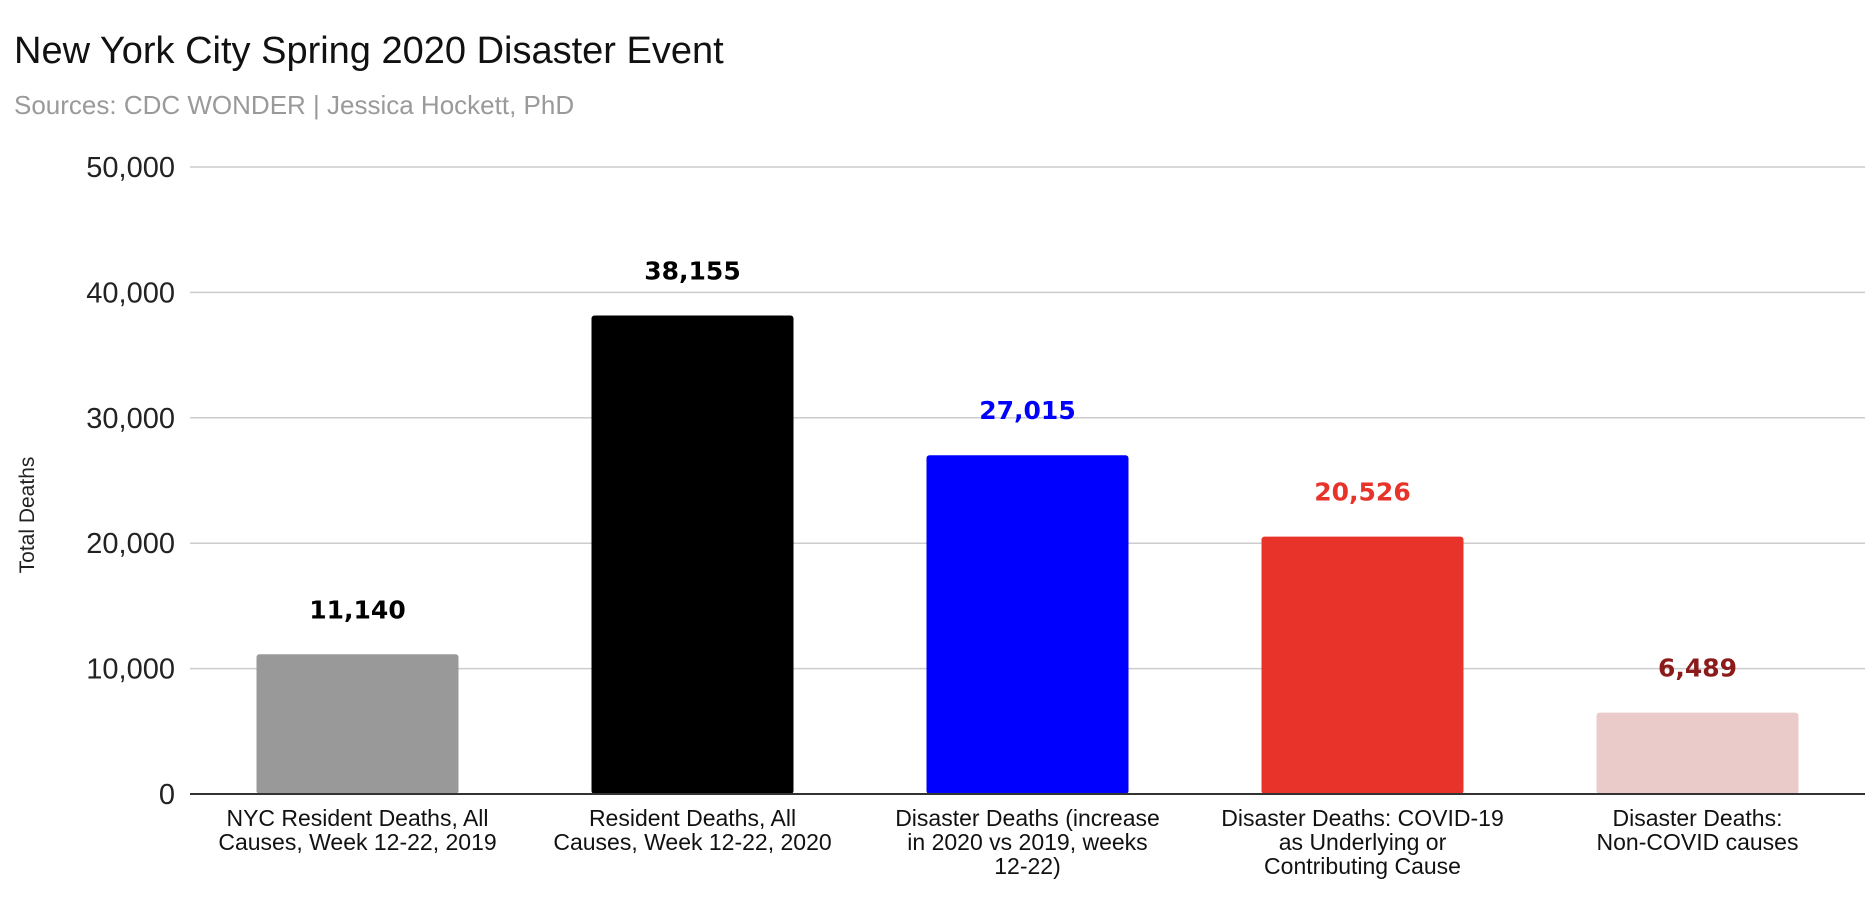 This screenshot has width=1874, height=910. Describe the element at coordinates (1027, 842) in the screenshot. I see `category-label: in 2020 vs 2019, weeks` at that location.